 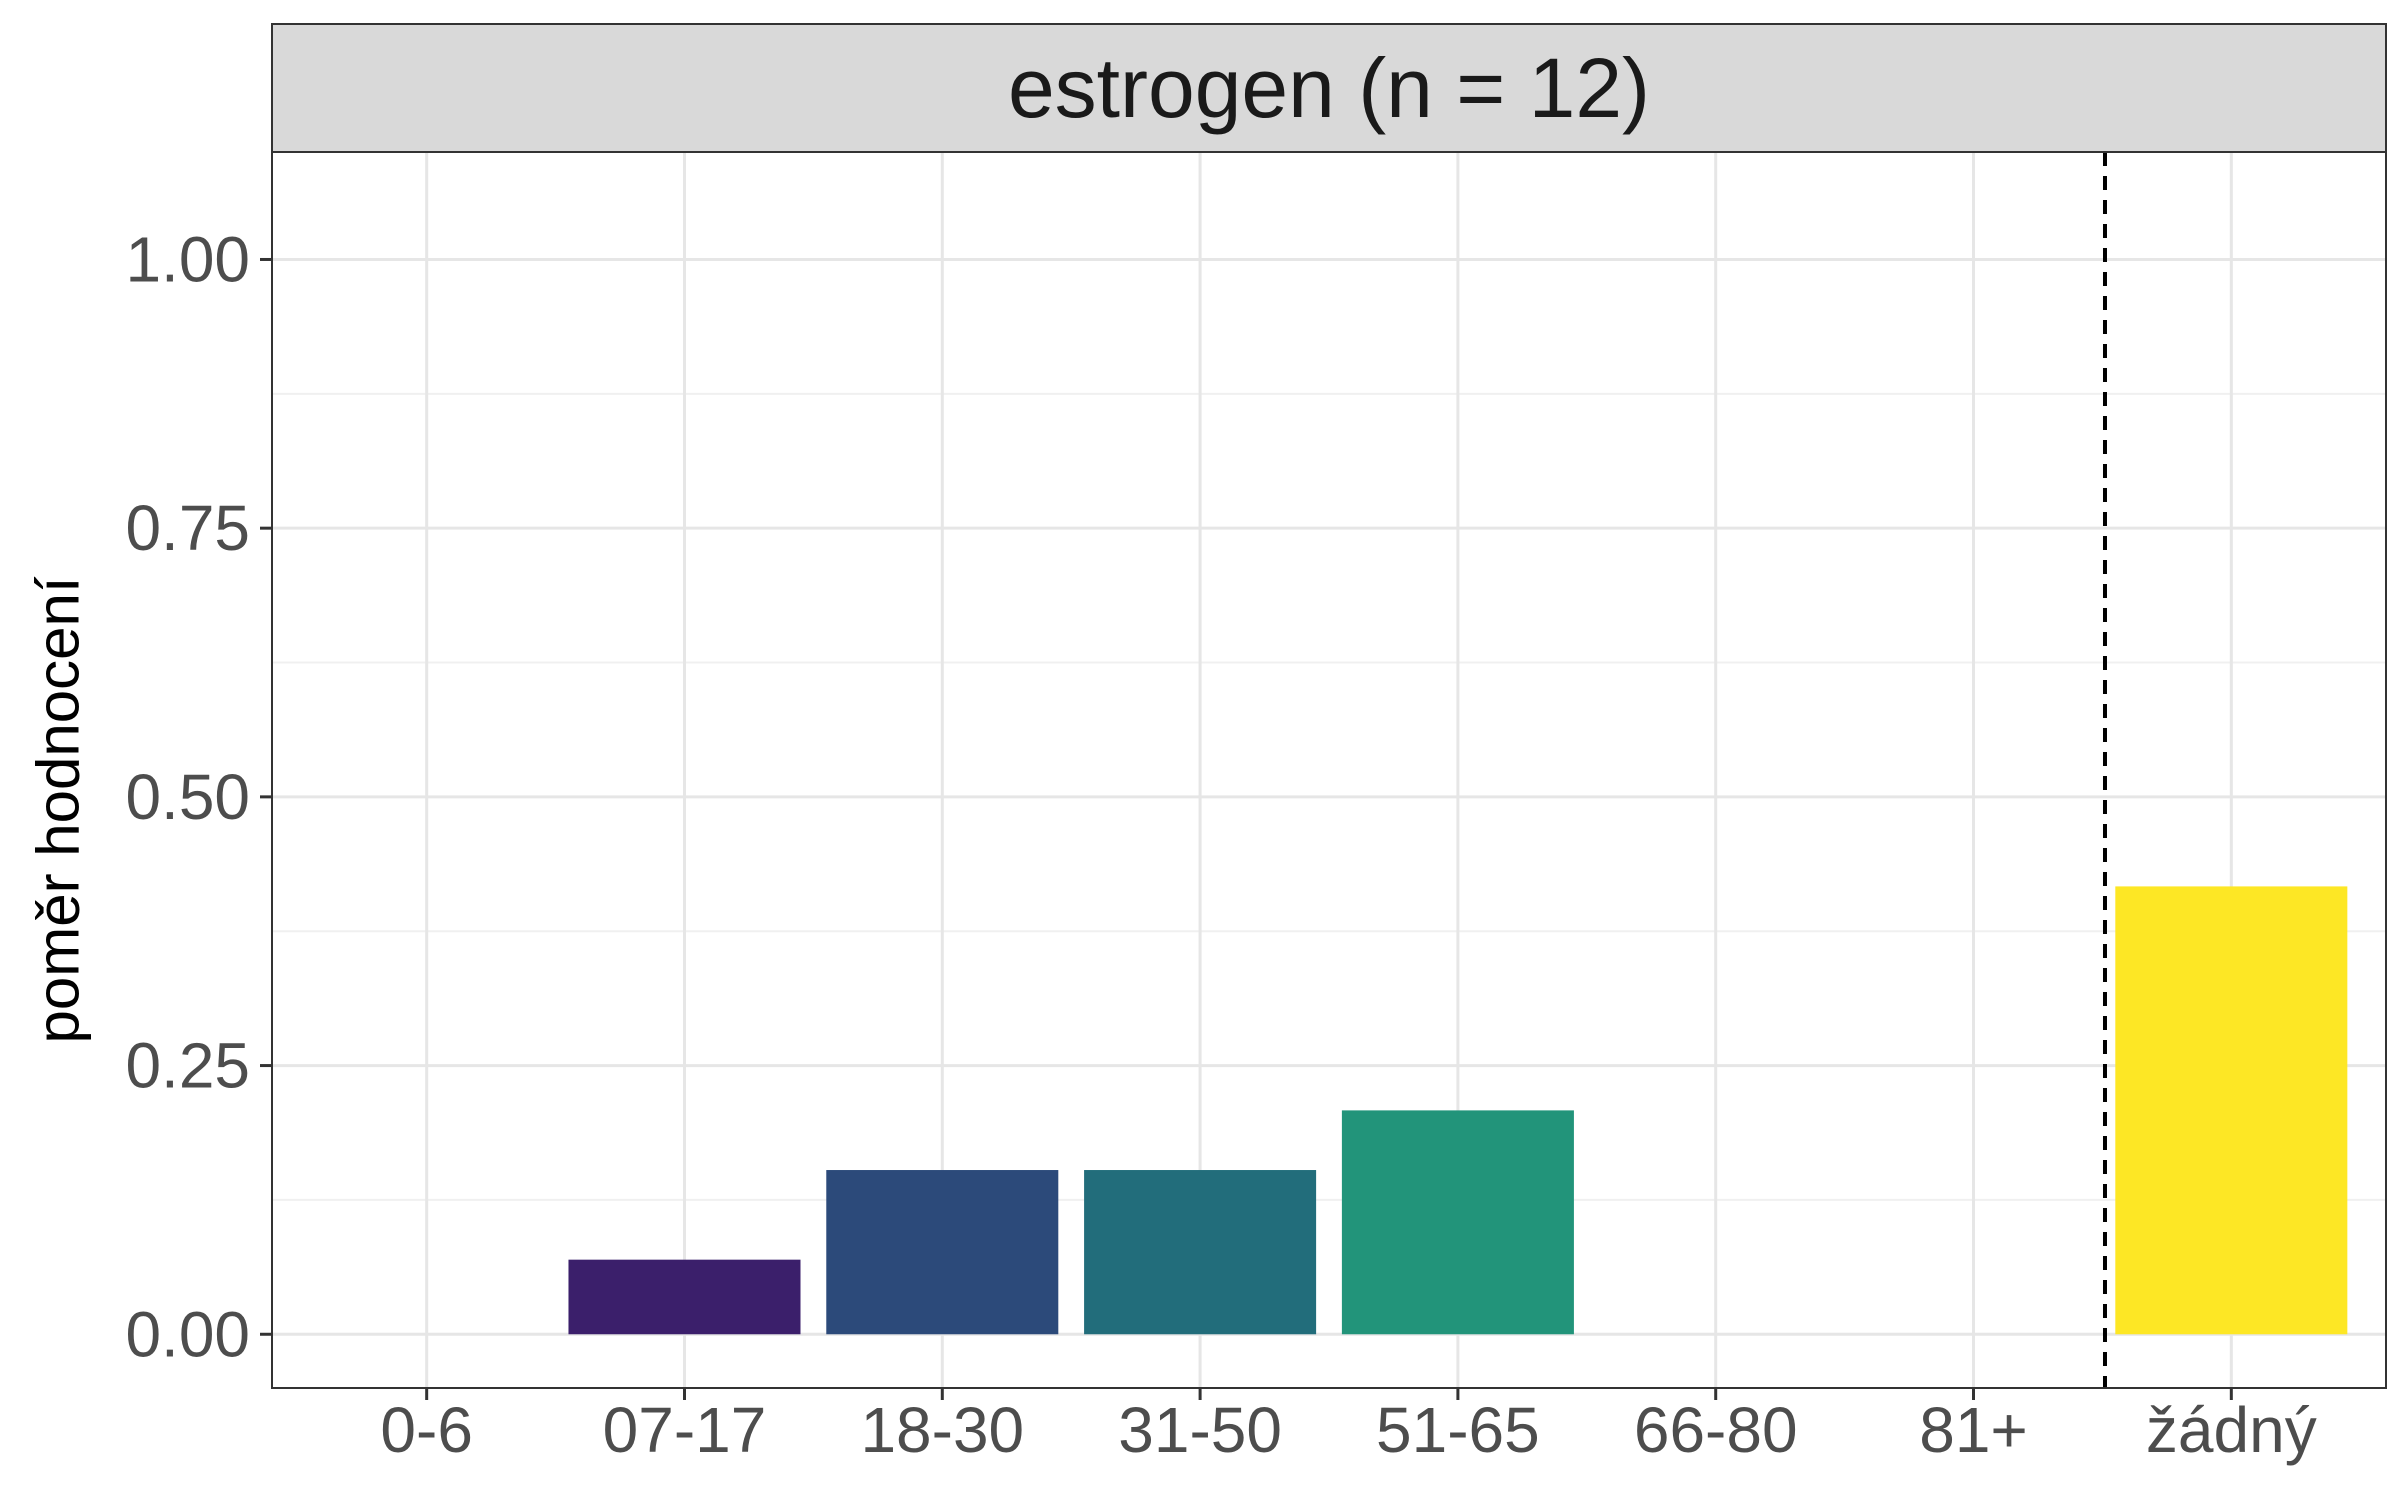 I want to click on y-tick-label: 0.00, so click(x=187, y=1334).